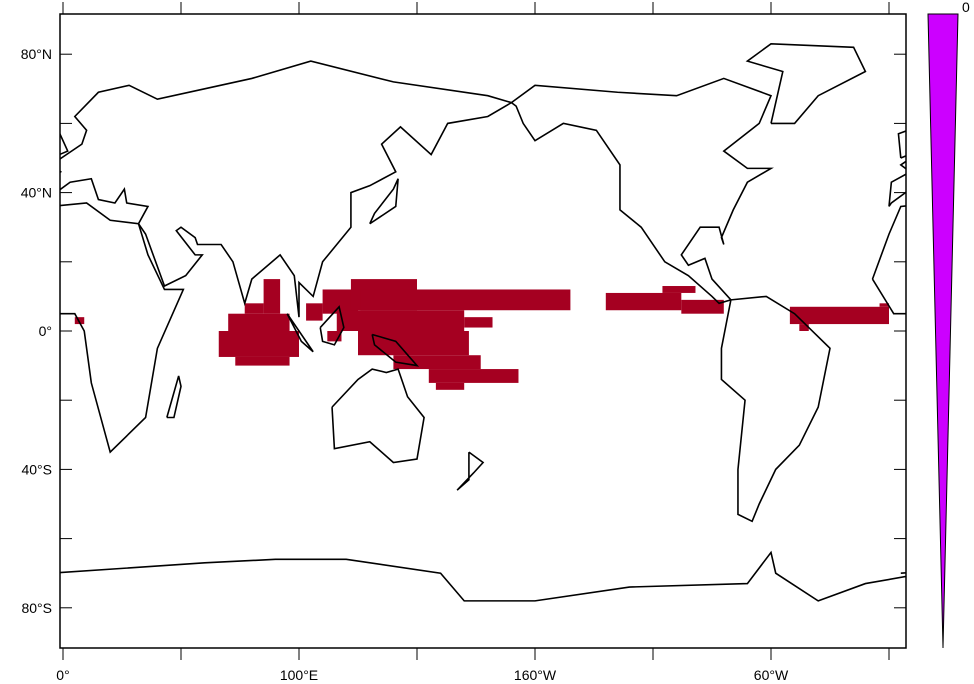 The height and width of the screenshot is (684, 974). I want to click on lon-label: 60°W, so click(771, 675).